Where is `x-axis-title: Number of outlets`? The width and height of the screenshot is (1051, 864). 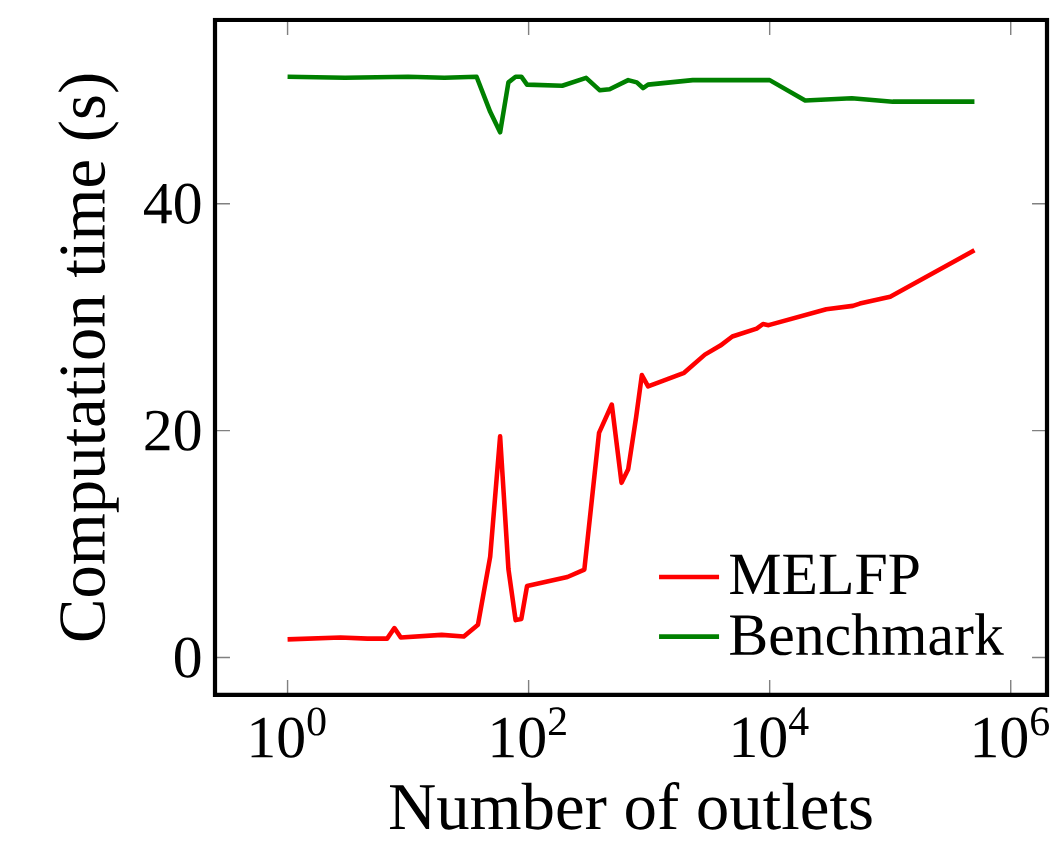 x-axis-title: Number of outlets is located at coordinates (630, 805).